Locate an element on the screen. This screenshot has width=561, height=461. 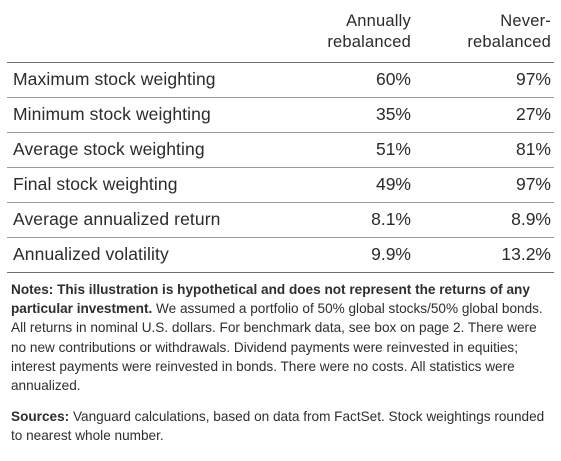
sources-label: Sources: is located at coordinates (40, 416).